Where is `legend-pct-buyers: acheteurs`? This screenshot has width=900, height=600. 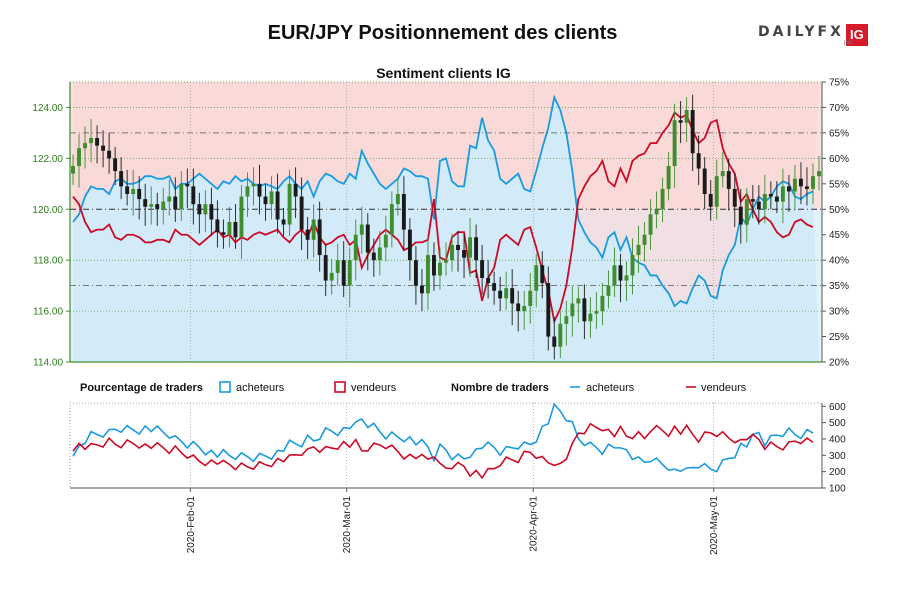
legend-pct-buyers: acheteurs is located at coordinates (260, 388).